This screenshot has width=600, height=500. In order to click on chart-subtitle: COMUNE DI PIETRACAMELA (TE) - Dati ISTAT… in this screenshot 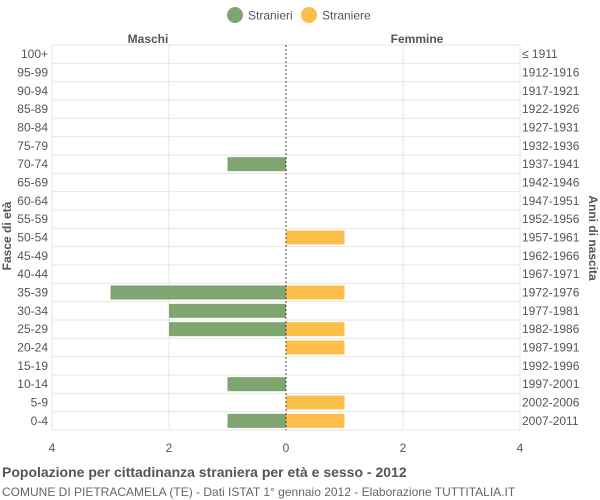, I will do `click(259, 492)`.